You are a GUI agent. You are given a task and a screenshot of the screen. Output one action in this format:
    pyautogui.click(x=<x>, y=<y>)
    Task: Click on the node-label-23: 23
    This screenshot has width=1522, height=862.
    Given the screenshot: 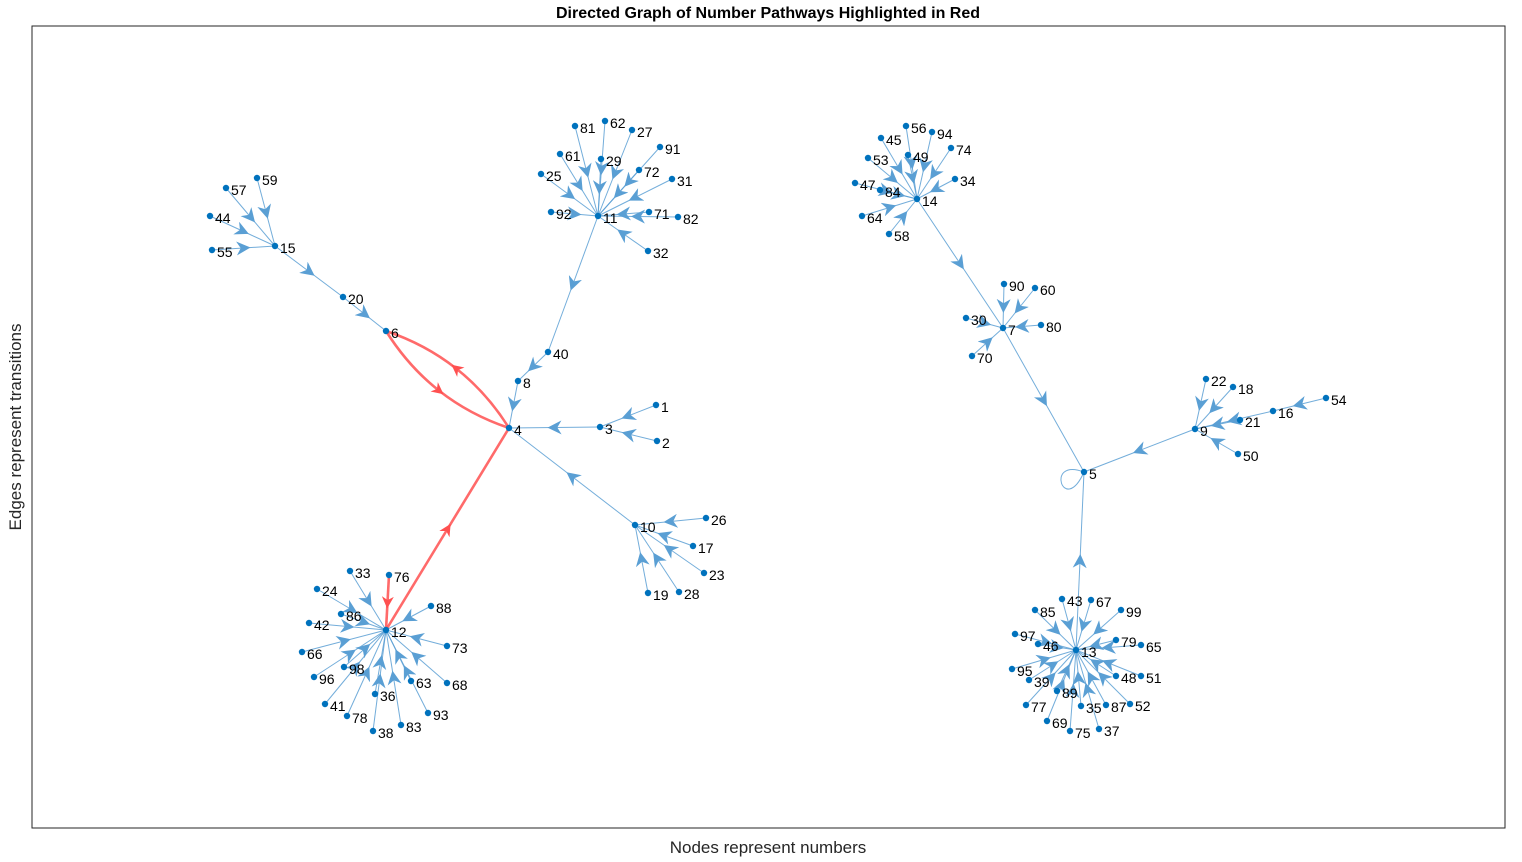 What is the action you would take?
    pyautogui.click(x=717, y=575)
    